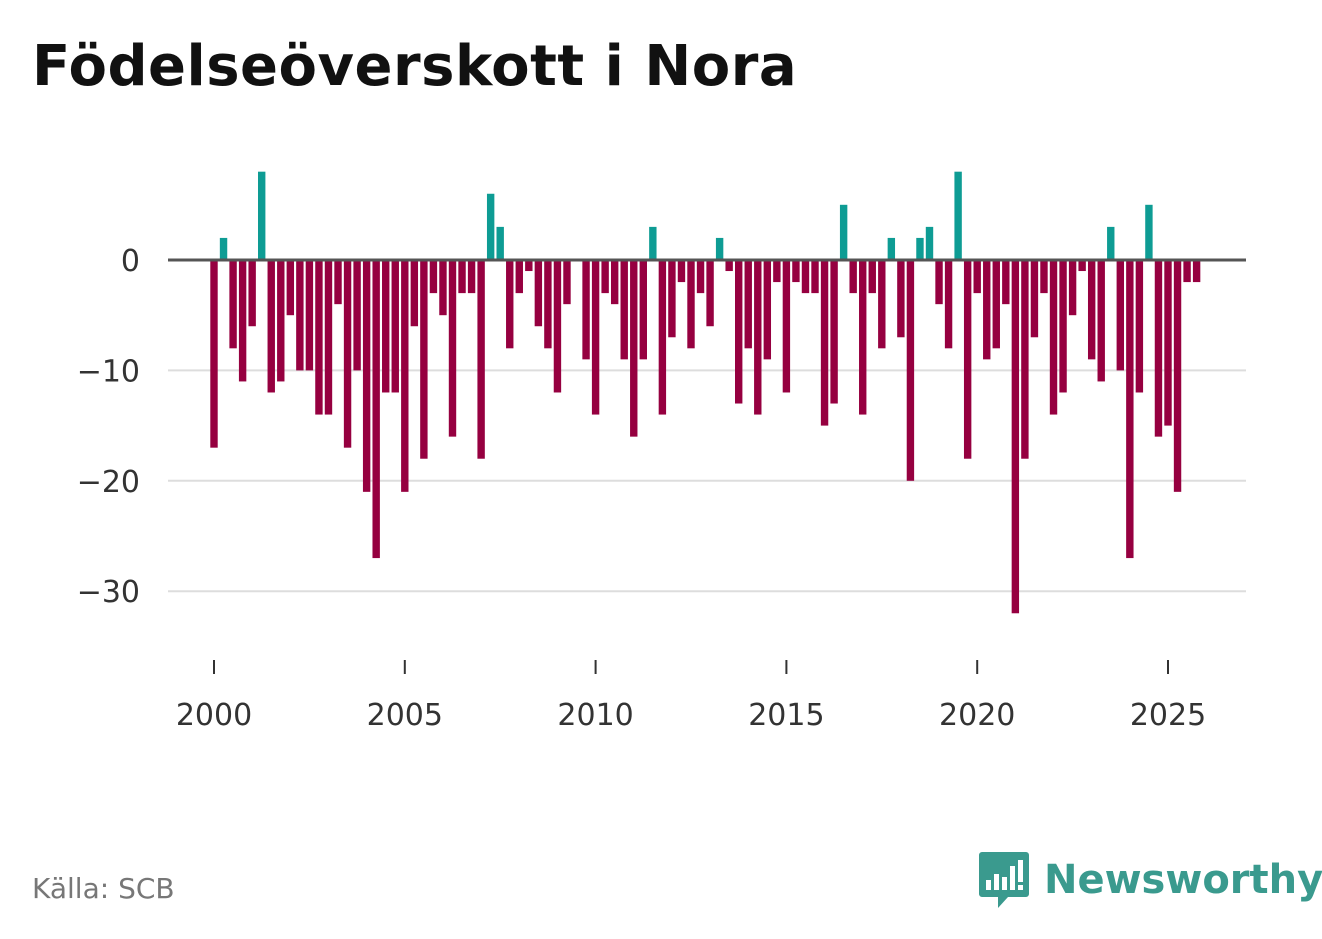  What do you see at coordinates (786, 715) in the screenshot?
I see `x-tick-label: 2015` at bounding box center [786, 715].